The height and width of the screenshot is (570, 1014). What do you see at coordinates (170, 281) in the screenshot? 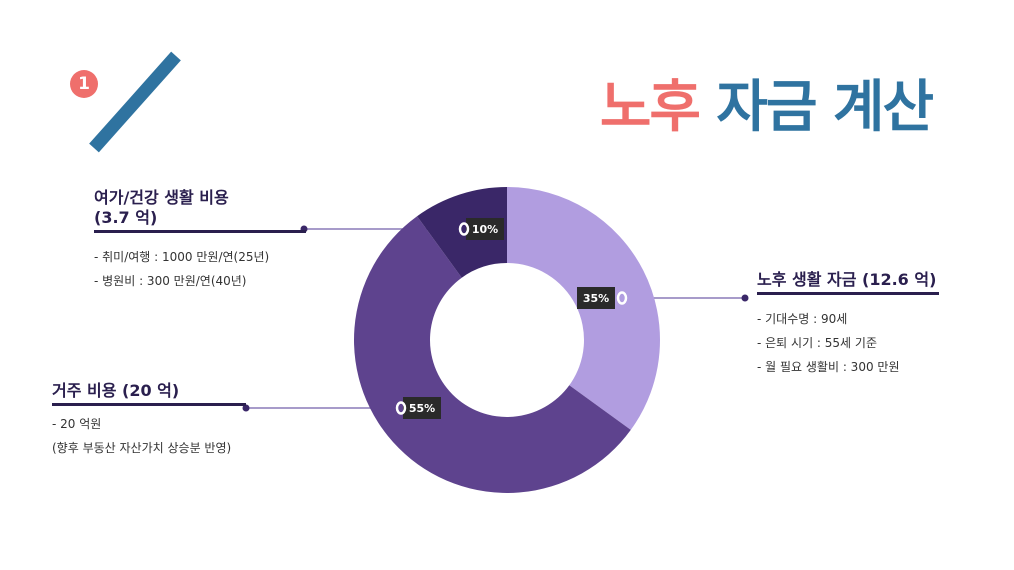
I see `leisure-cost-item: - 병원비 : 300 만원/연(40년)` at bounding box center [170, 281].